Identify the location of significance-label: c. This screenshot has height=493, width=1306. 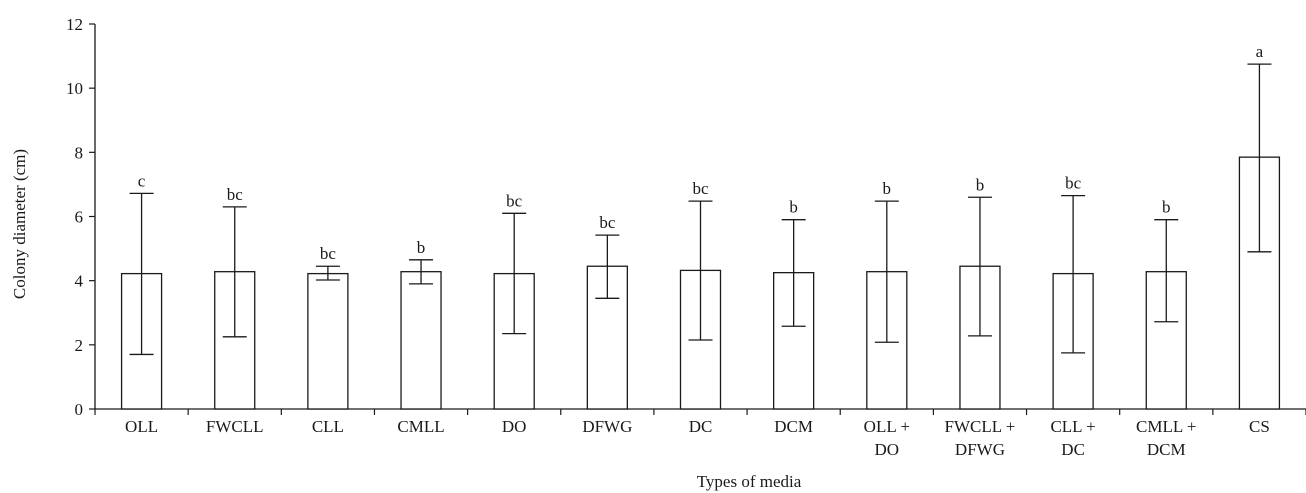
(142, 180).